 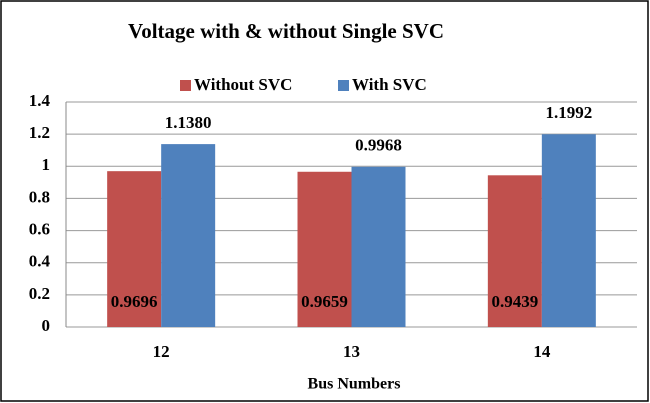 I want to click on x-tick-label: 13, so click(x=351, y=351).